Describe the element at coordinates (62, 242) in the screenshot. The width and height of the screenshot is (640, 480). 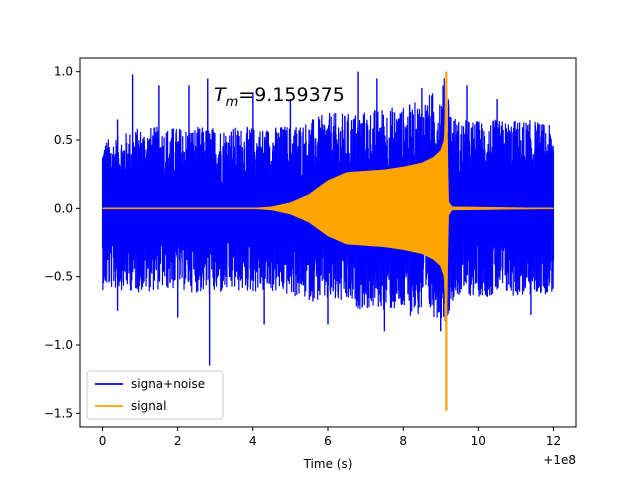
I see `y-axis: −1.5 −1.0 −0.5 0.0 0.5 1.0` at that location.